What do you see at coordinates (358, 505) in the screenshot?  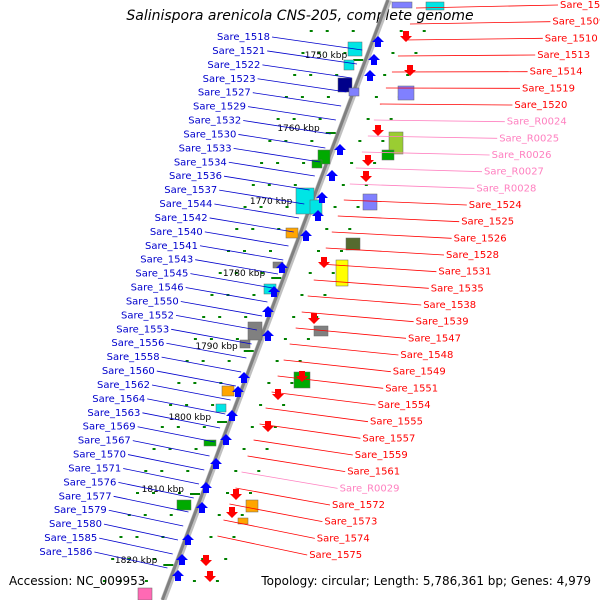 I see `plus-gene-label: Sare_1572` at bounding box center [358, 505].